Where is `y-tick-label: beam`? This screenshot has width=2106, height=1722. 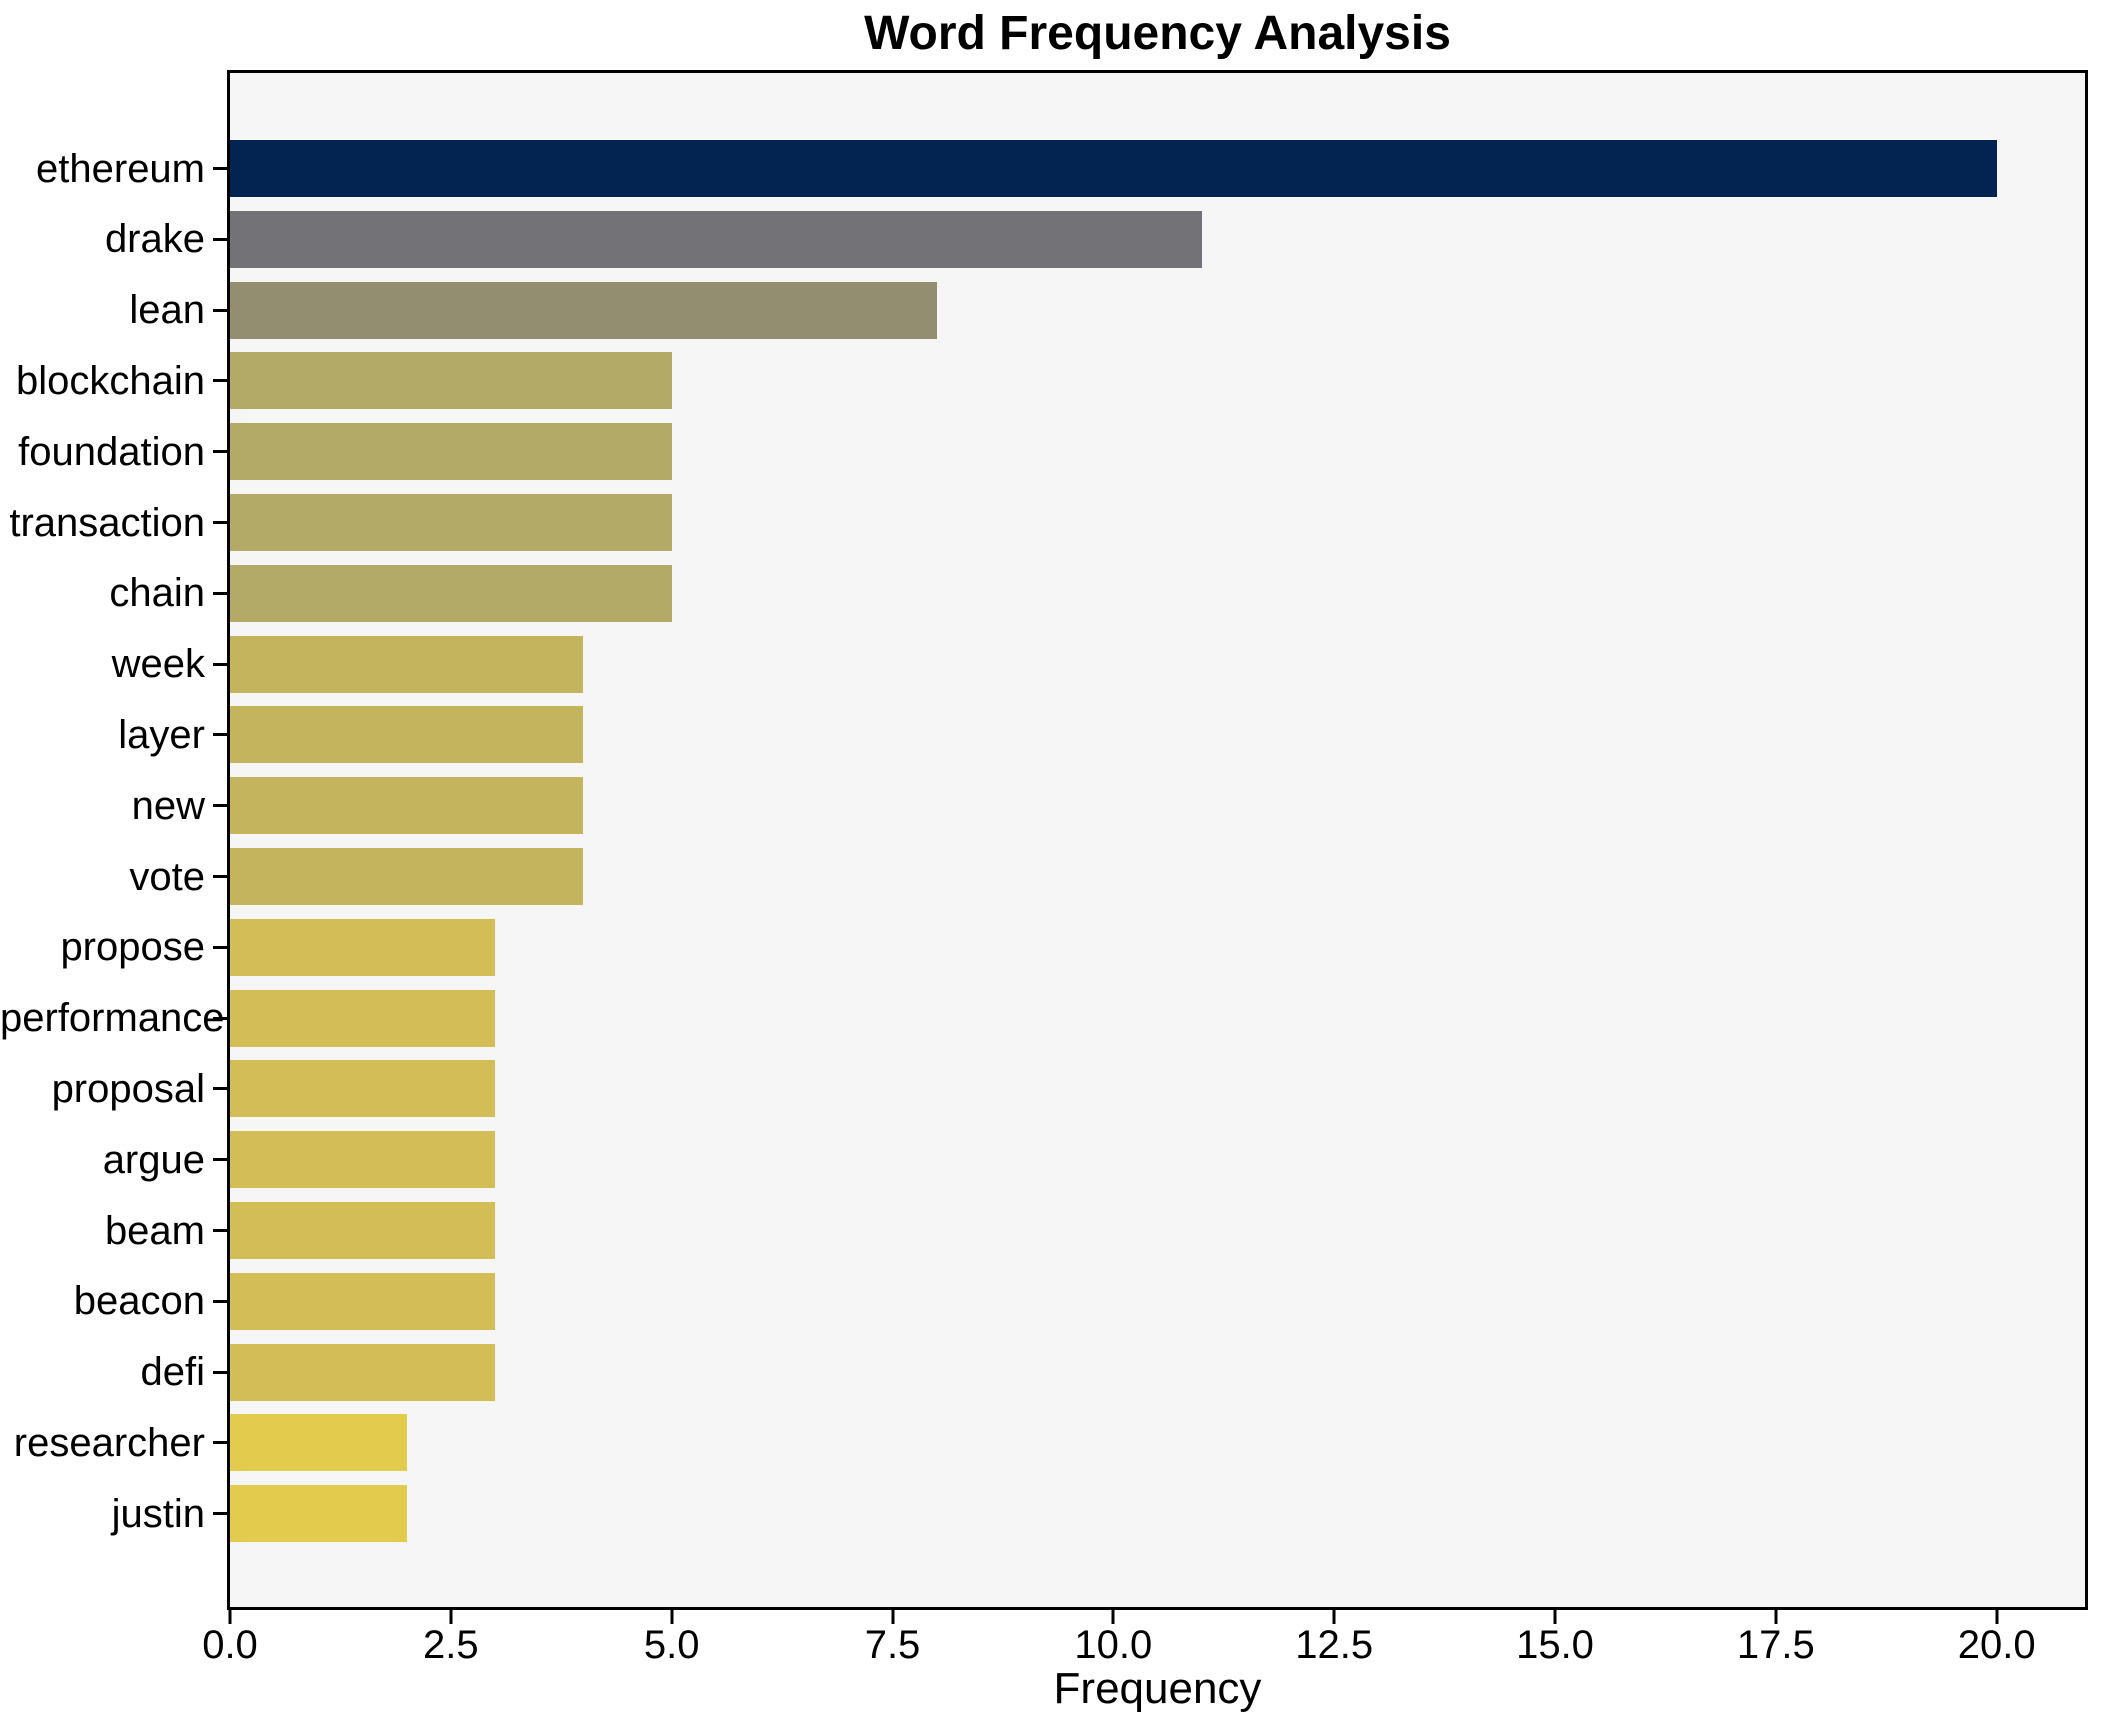
y-tick-label: beam is located at coordinates (154, 1230).